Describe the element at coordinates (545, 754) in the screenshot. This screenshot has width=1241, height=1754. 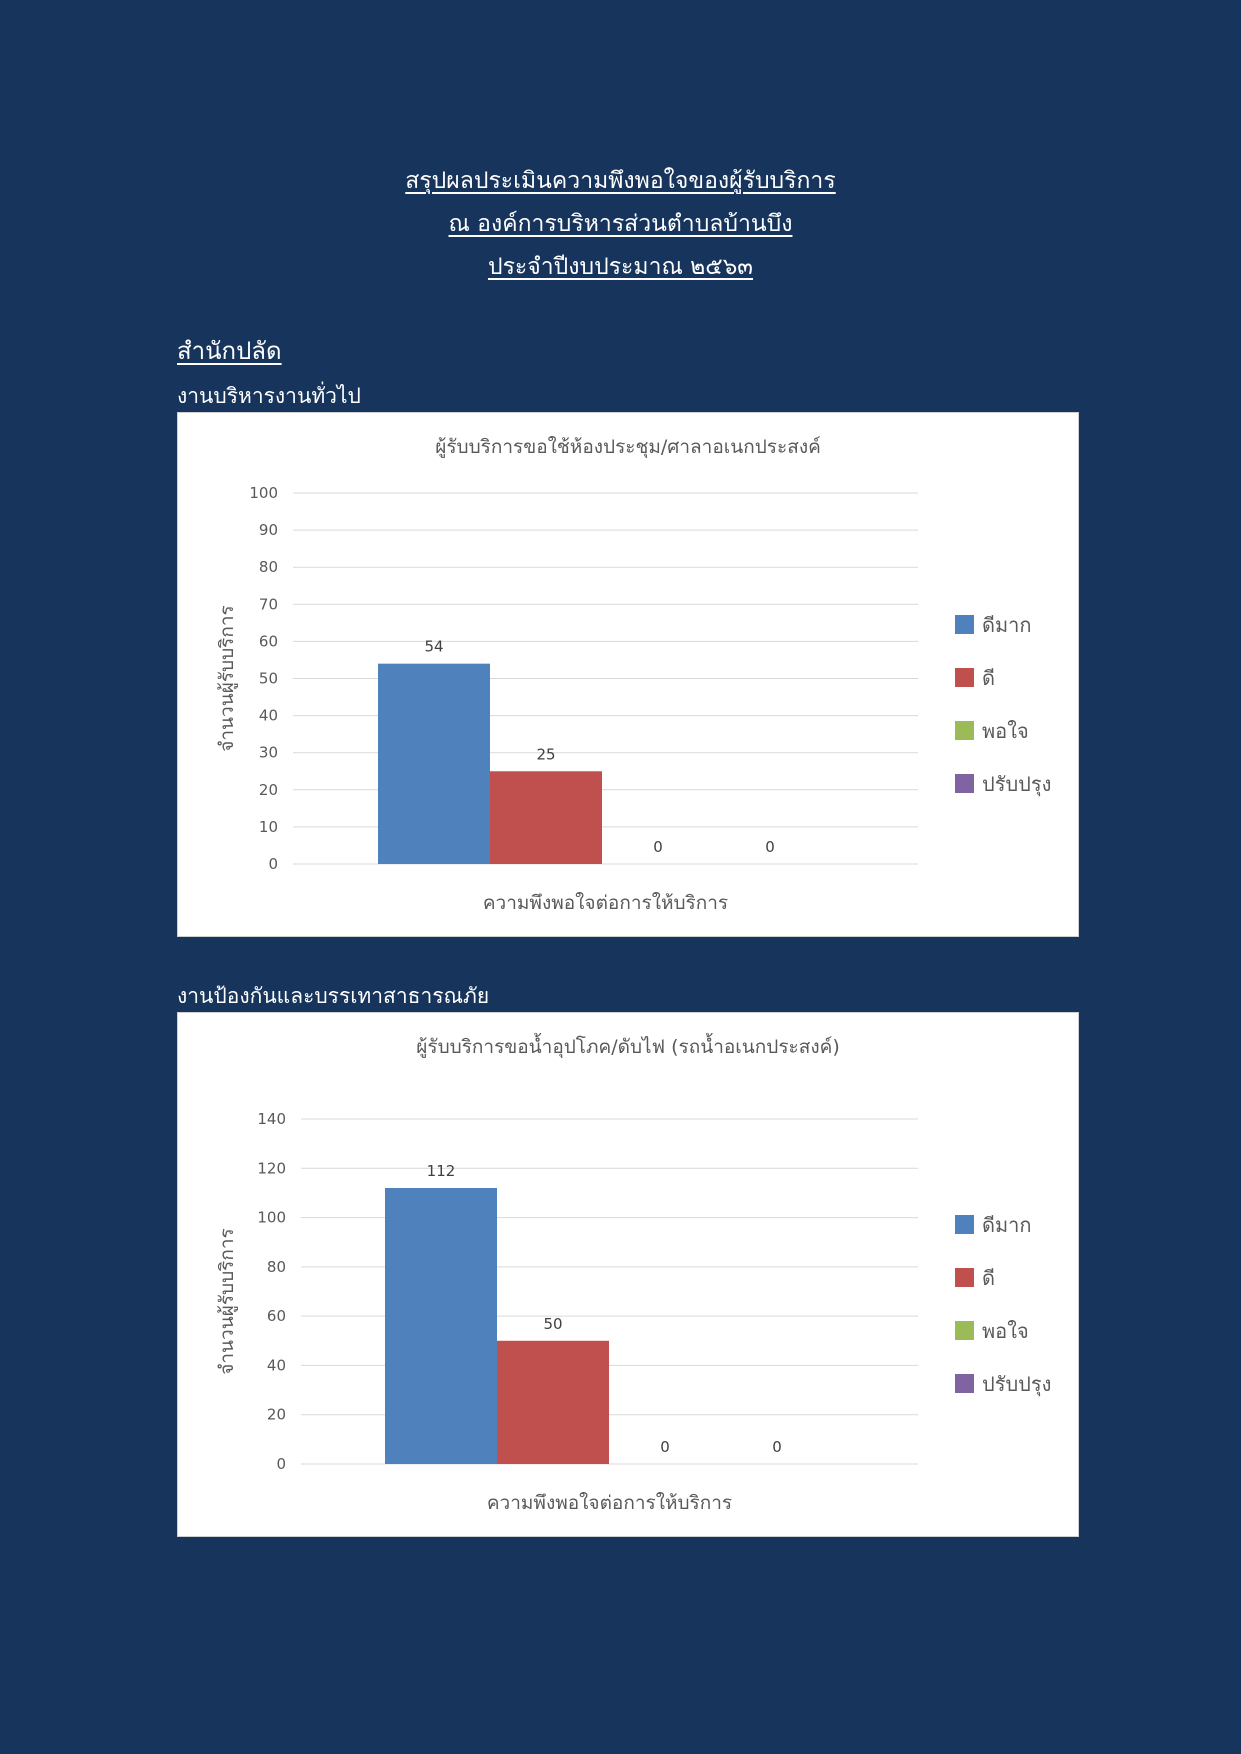
I see `data-label: 25` at that location.